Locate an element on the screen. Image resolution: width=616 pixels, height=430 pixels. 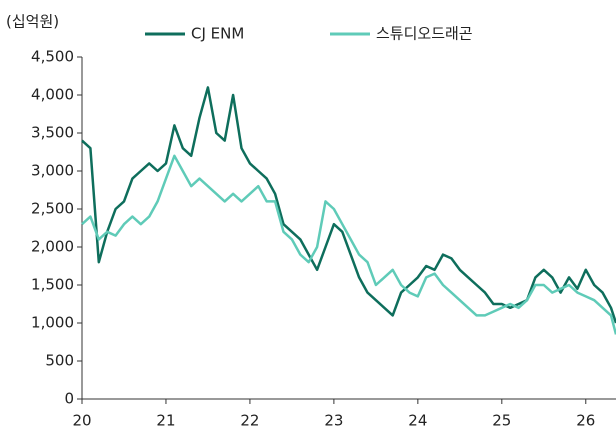
legend-label: CJ ENM is located at coordinates (217, 34).